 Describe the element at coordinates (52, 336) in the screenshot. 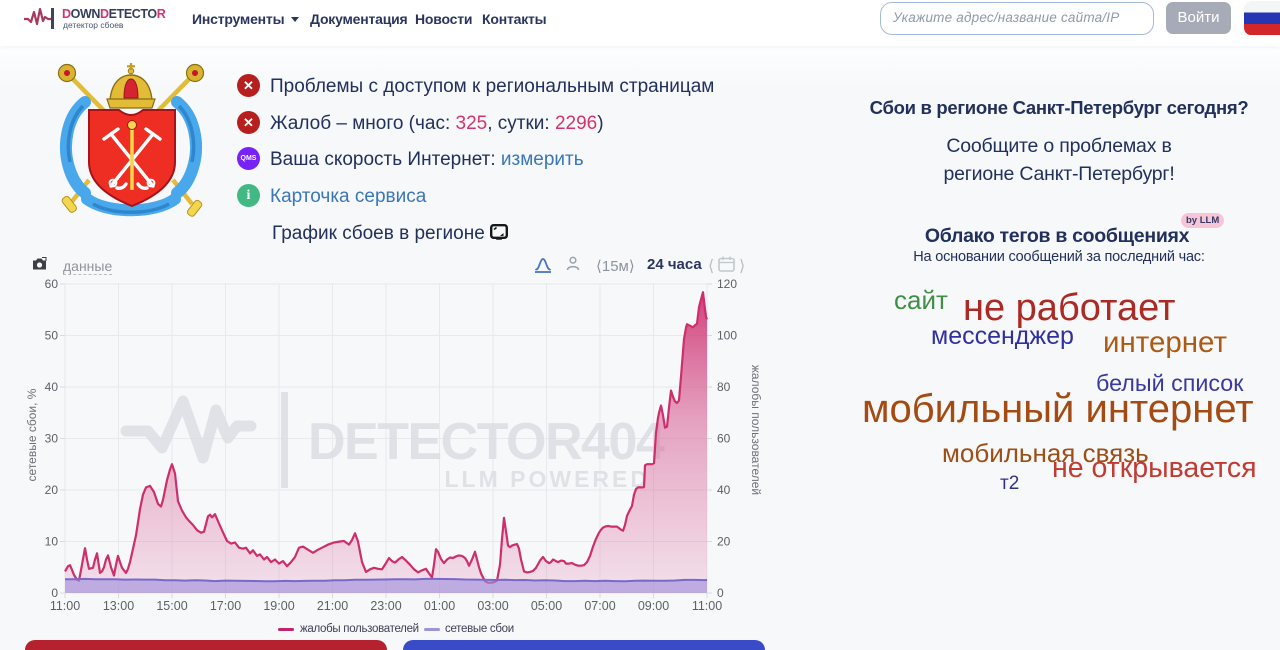

I see `svg-text: 50` at that location.